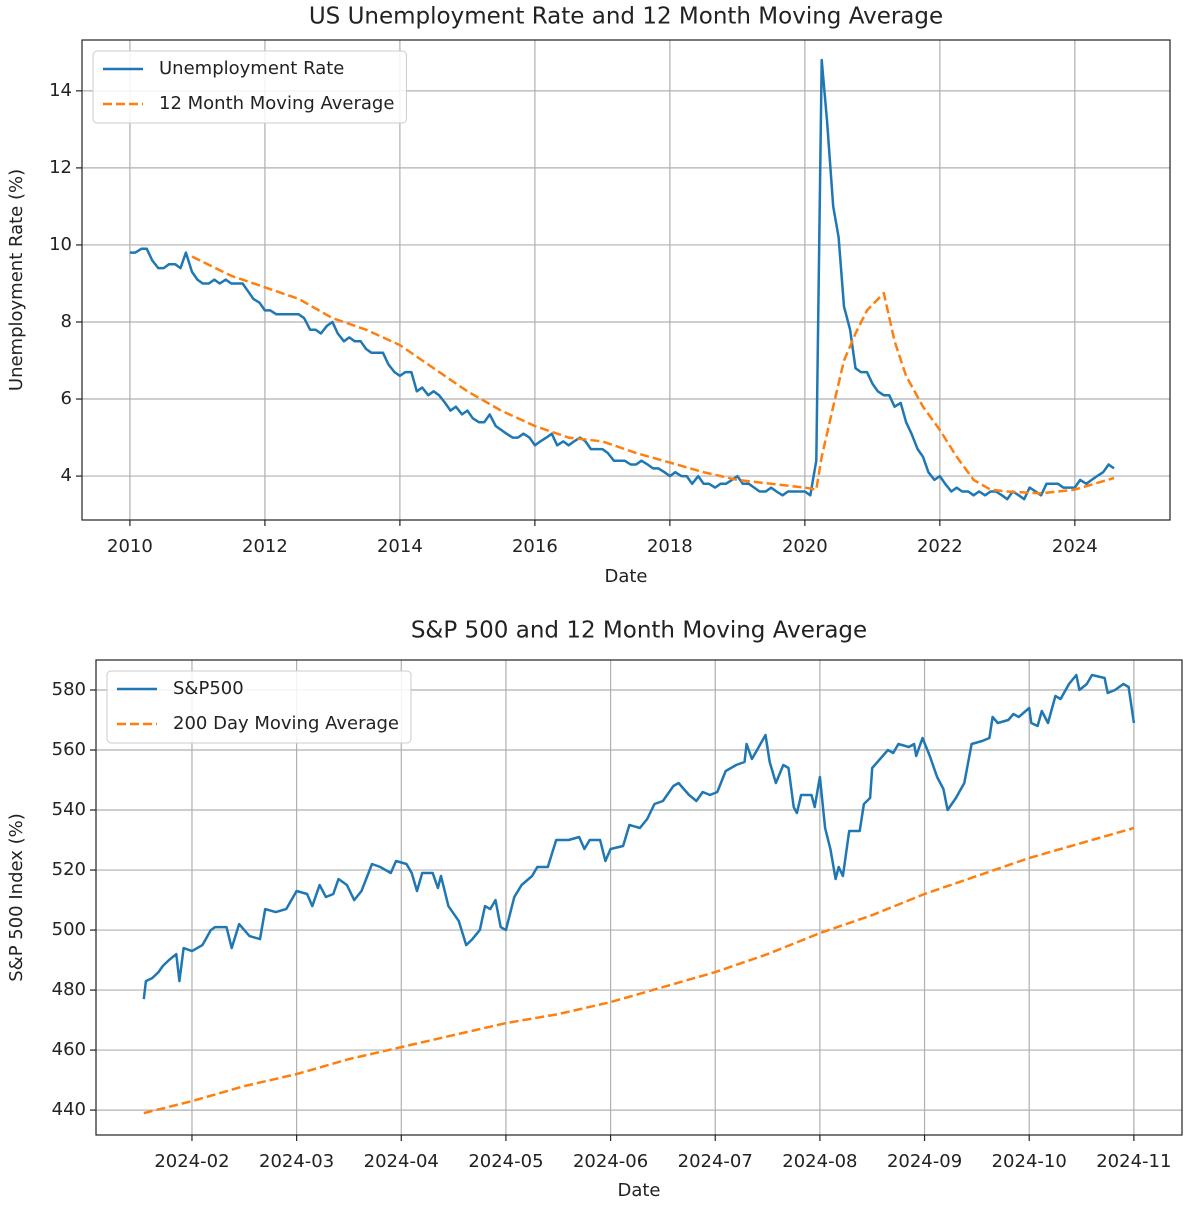  What do you see at coordinates (819, 1161) in the screenshot?
I see `x-tick-label: 2024-08` at bounding box center [819, 1161].